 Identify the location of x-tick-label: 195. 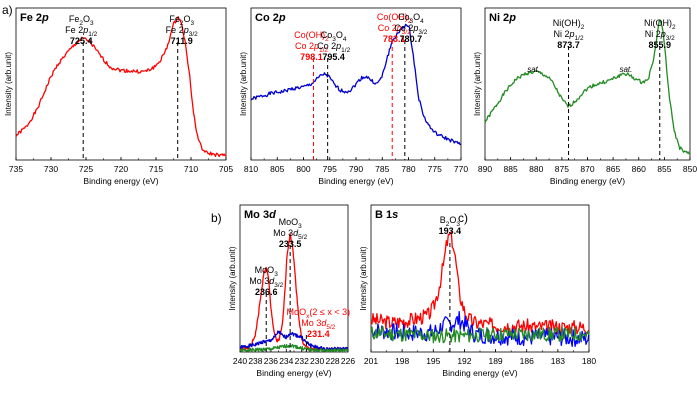
(433, 361).